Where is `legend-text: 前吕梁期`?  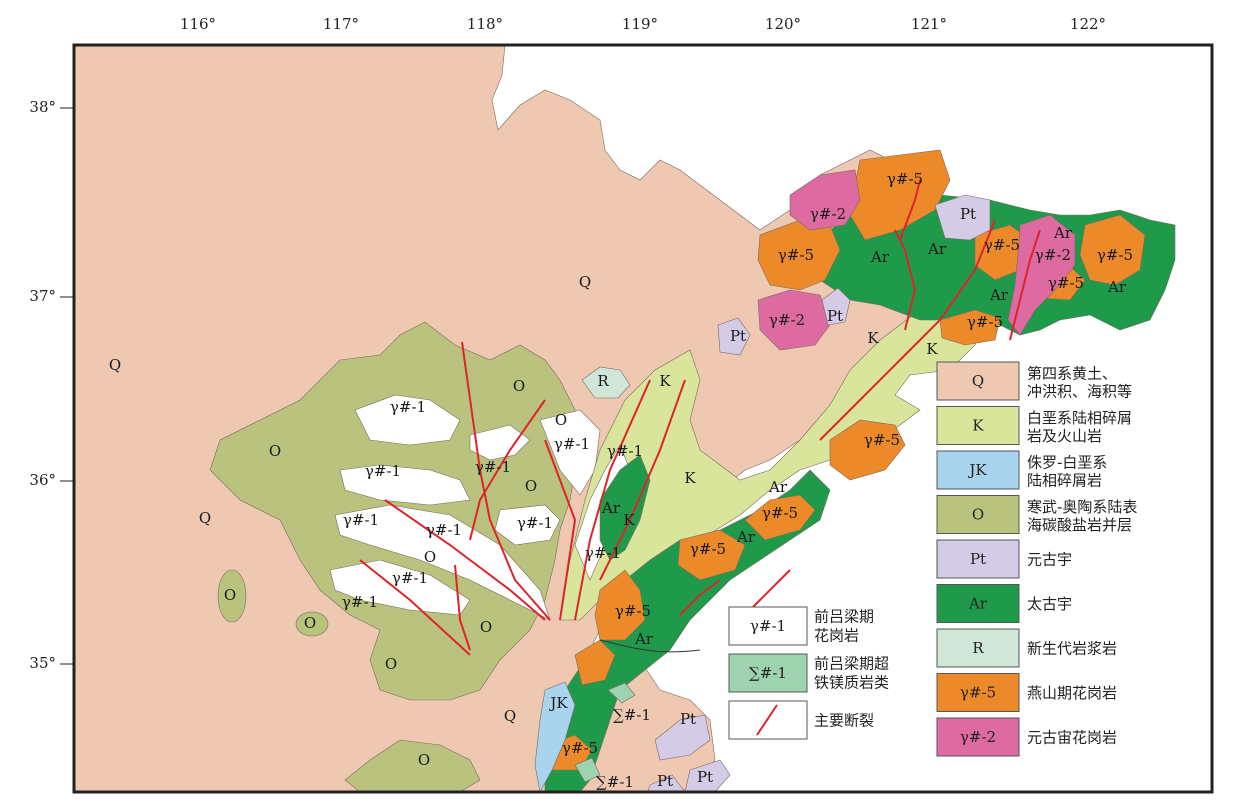 legend-text: 前吕梁期 is located at coordinates (844, 617).